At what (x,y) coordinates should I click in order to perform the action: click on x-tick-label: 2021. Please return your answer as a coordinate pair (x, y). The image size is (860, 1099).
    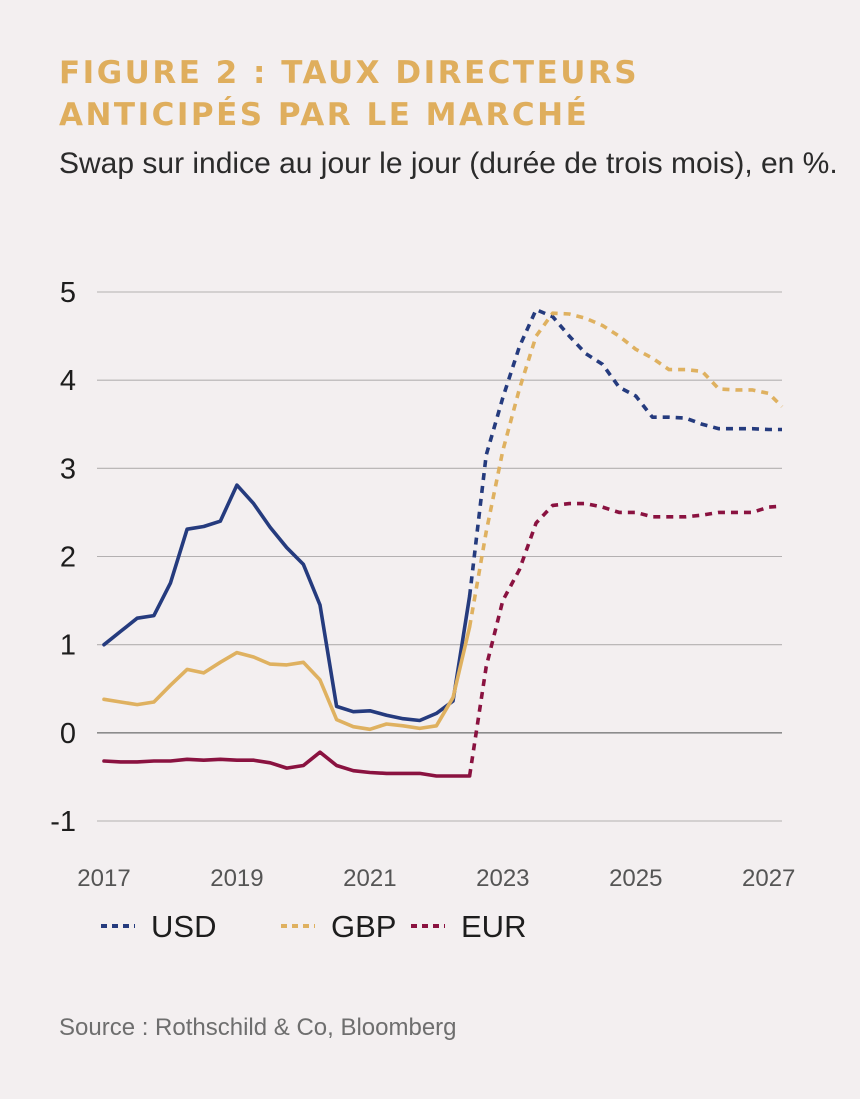
    Looking at the image, I should click on (369, 878).